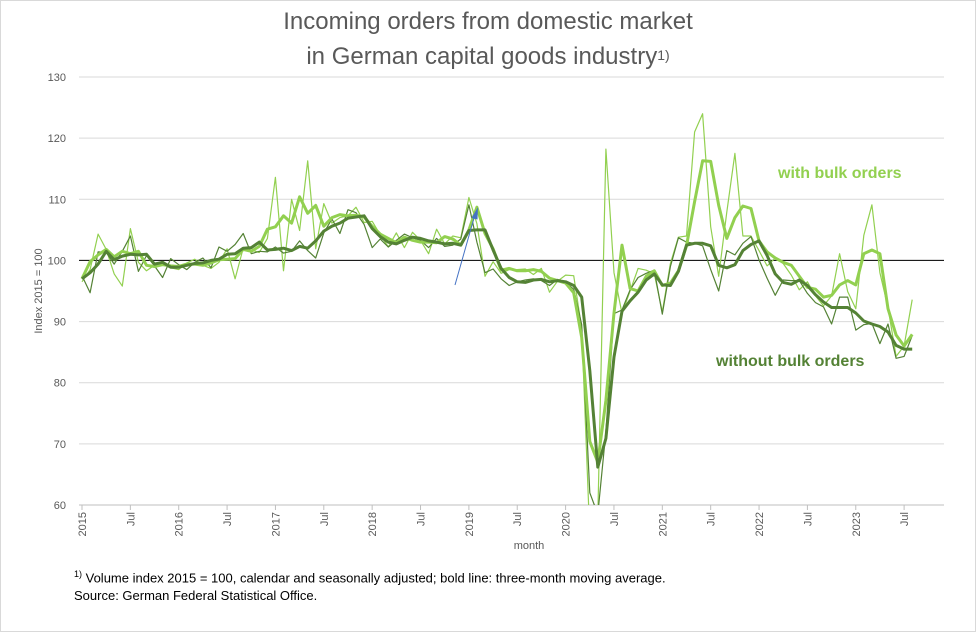 The image size is (976, 632). What do you see at coordinates (663, 524) in the screenshot?
I see `x-tick-label: 2021` at bounding box center [663, 524].